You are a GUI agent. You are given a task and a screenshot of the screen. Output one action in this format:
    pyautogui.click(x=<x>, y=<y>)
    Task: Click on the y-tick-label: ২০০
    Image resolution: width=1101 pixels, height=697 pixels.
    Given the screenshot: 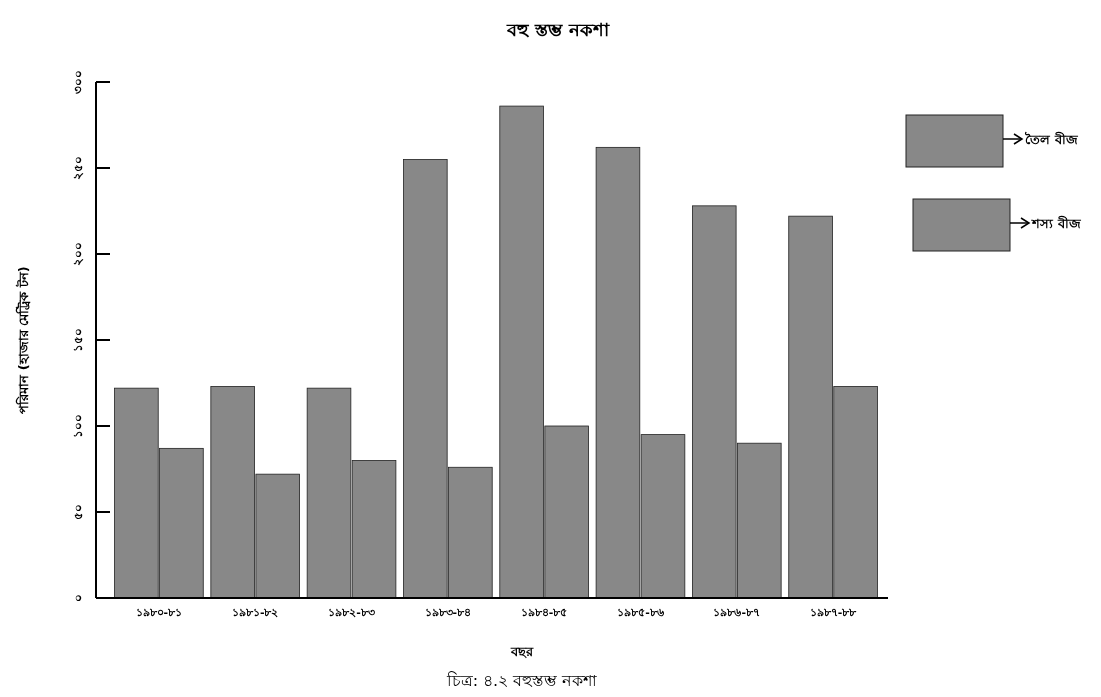 What is the action you would take?
    pyautogui.click(x=78, y=254)
    